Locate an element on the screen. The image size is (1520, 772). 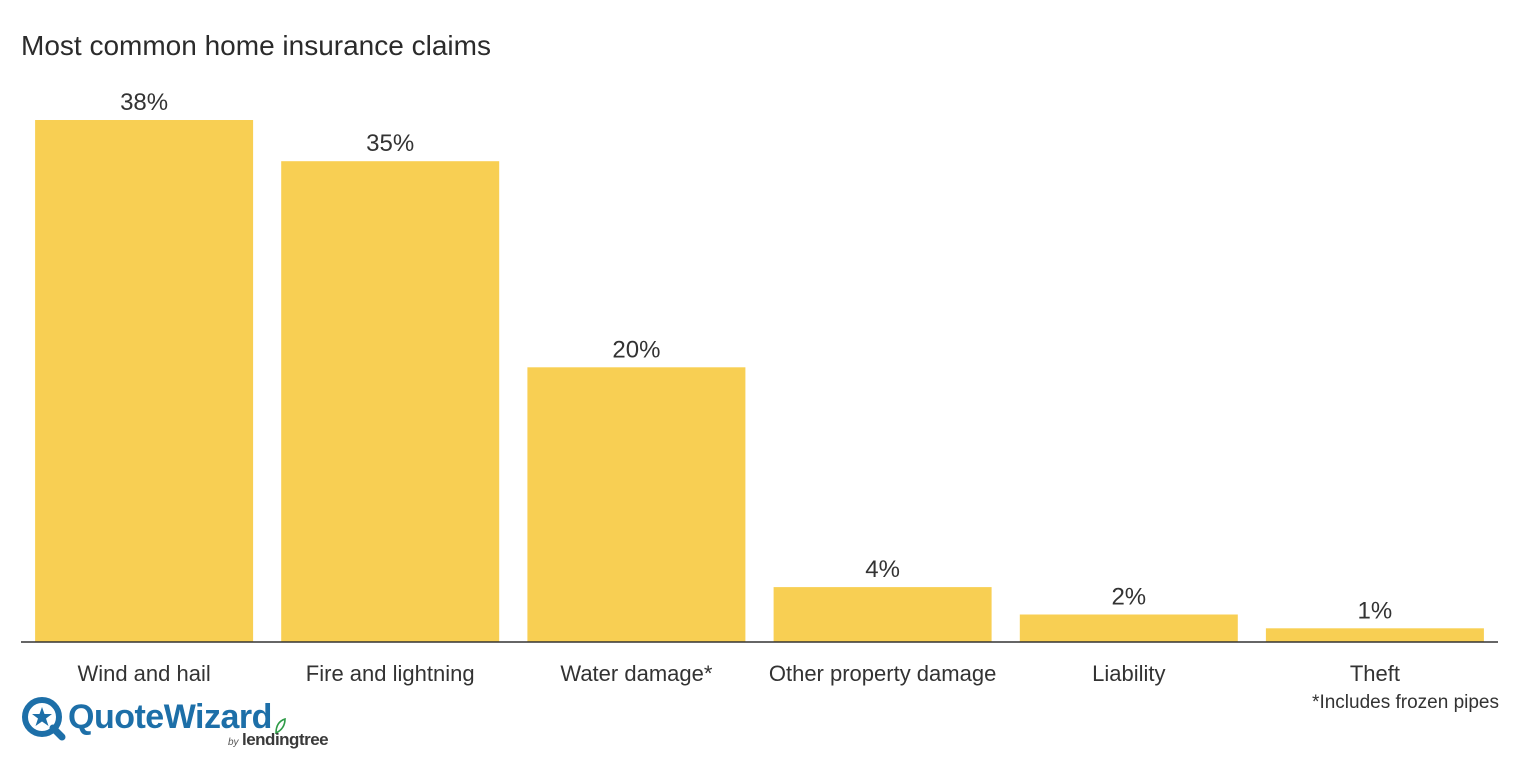
chart-title: Most common home insurance claims is located at coordinates (256, 45).